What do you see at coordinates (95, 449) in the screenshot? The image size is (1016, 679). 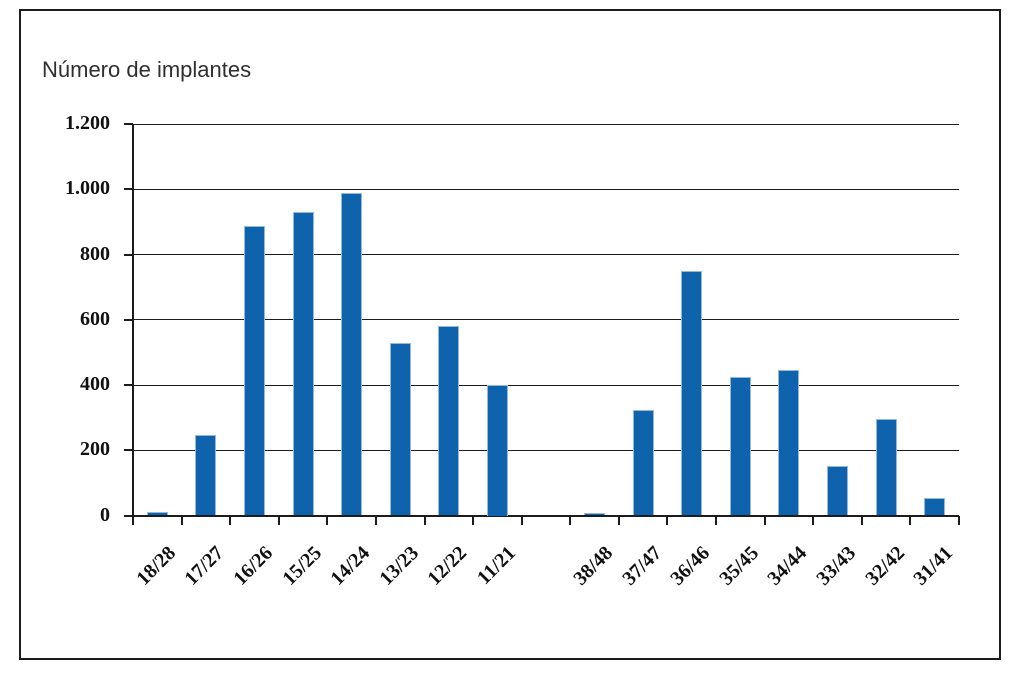 I see `y-tick-label: 200` at bounding box center [95, 449].